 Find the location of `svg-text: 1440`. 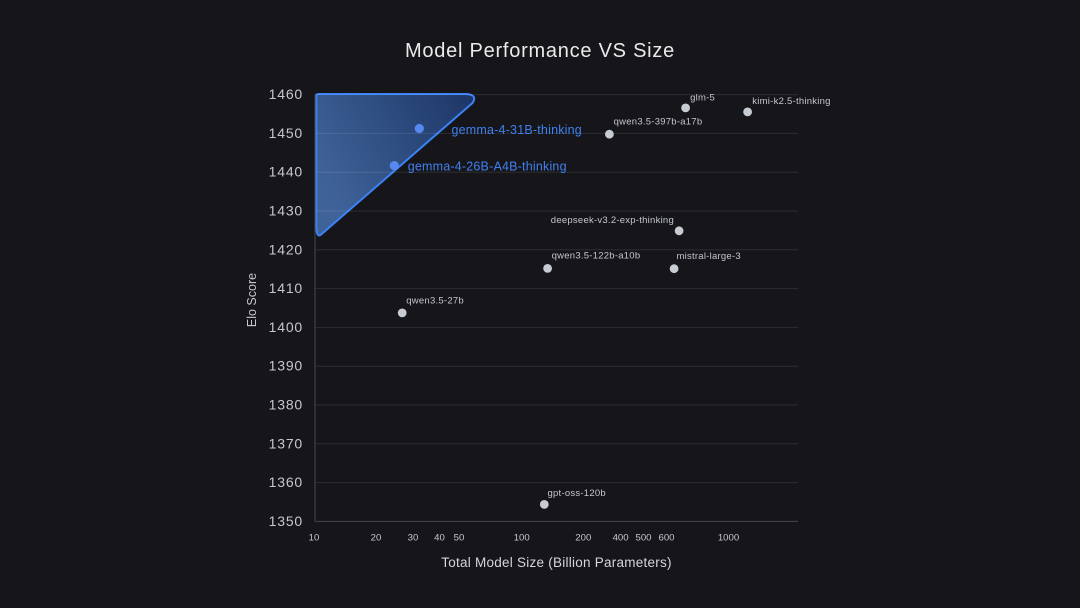

svg-text: 1440 is located at coordinates (286, 172).